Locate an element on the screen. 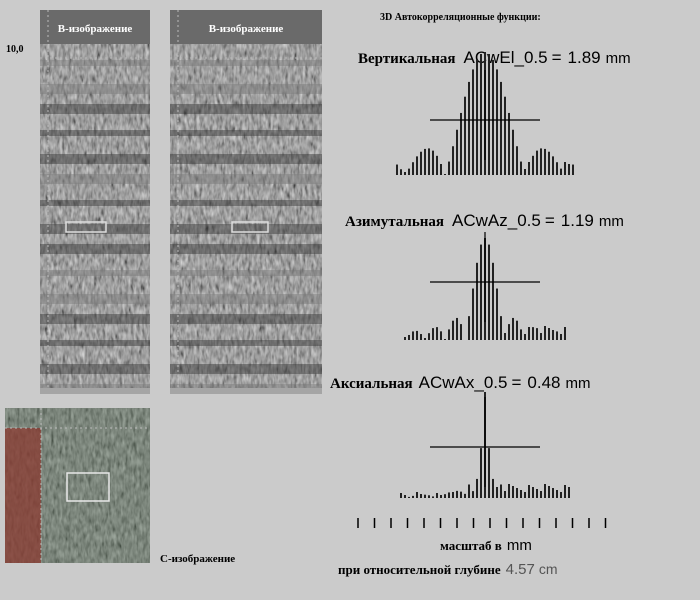 This screenshot has height=600, width=700. axis-name: Азимутальная is located at coordinates (394, 222).